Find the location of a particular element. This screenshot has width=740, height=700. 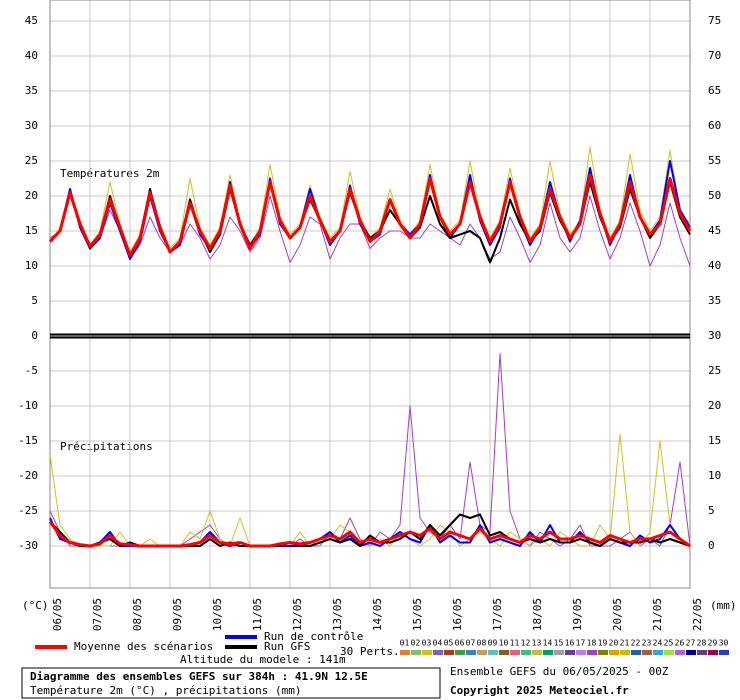

pert-label: 19 is located at coordinates (603, 643).